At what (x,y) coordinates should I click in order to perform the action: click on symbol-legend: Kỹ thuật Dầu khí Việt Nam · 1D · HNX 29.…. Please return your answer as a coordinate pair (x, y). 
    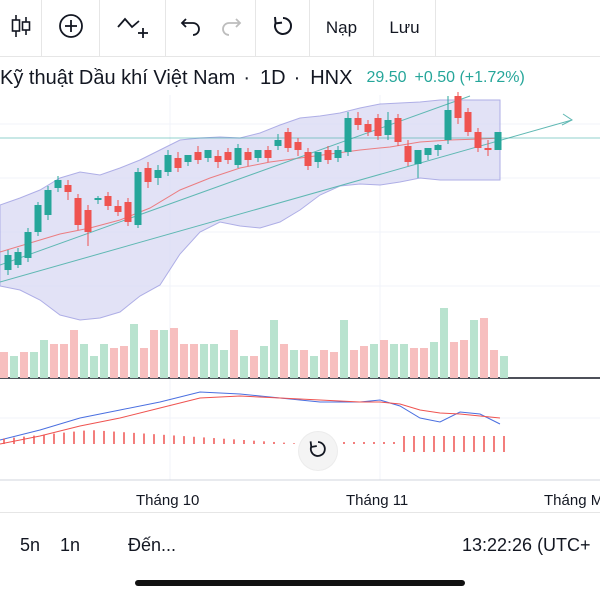
    Looking at the image, I should click on (262, 78).